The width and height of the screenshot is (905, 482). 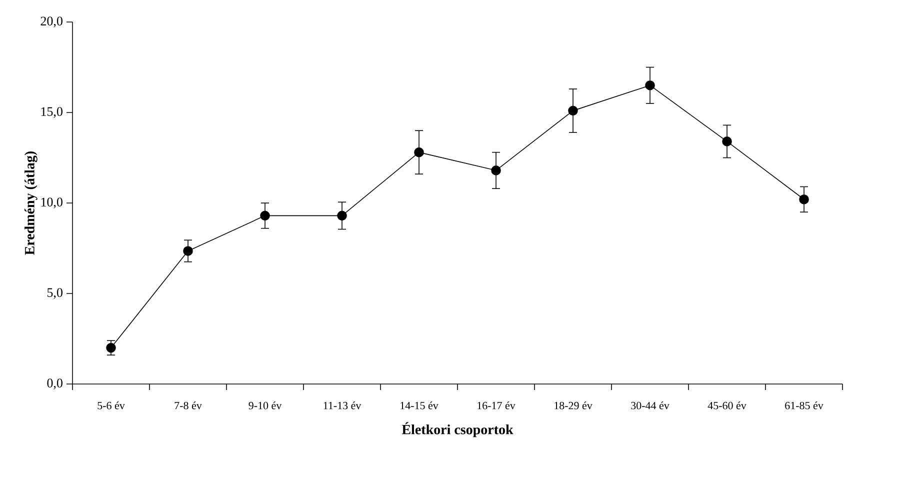 What do you see at coordinates (497, 406) in the screenshot?
I see `x-tick-label: 16-17 év` at bounding box center [497, 406].